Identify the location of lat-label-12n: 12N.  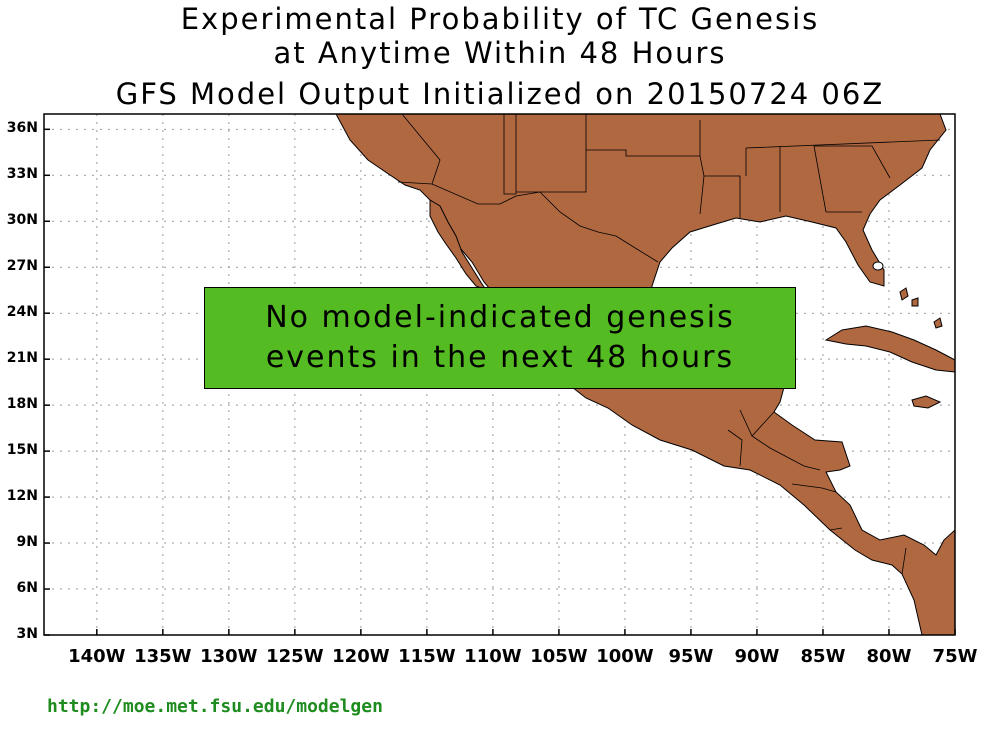
(22, 496).